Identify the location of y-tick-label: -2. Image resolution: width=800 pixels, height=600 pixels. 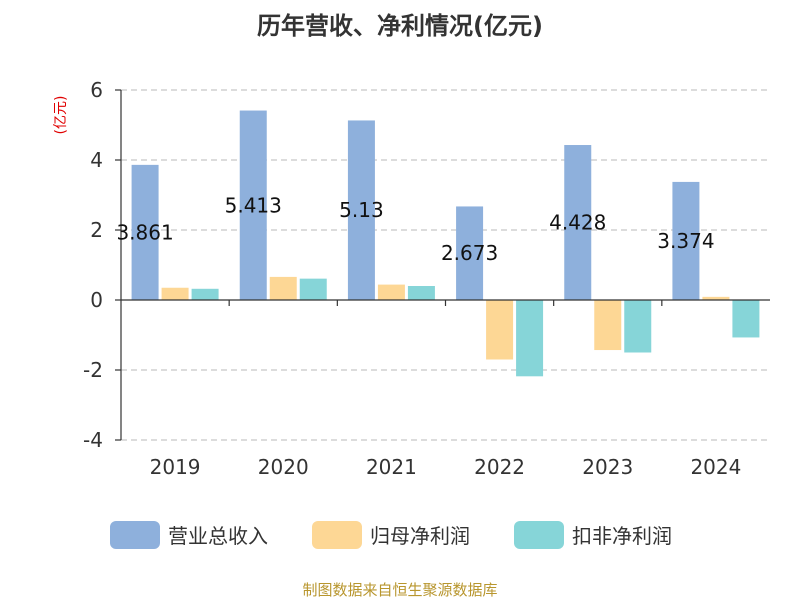
(93, 370).